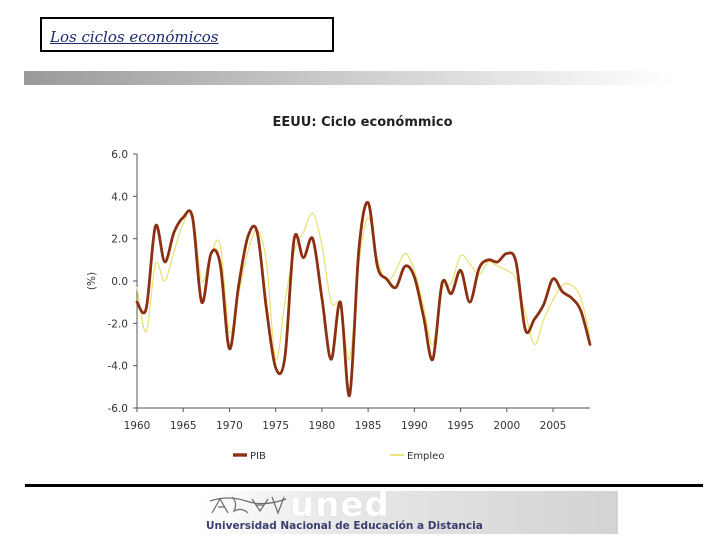 This screenshot has height=540, width=720. I want to click on x-tick-label: 1990, so click(414, 426).